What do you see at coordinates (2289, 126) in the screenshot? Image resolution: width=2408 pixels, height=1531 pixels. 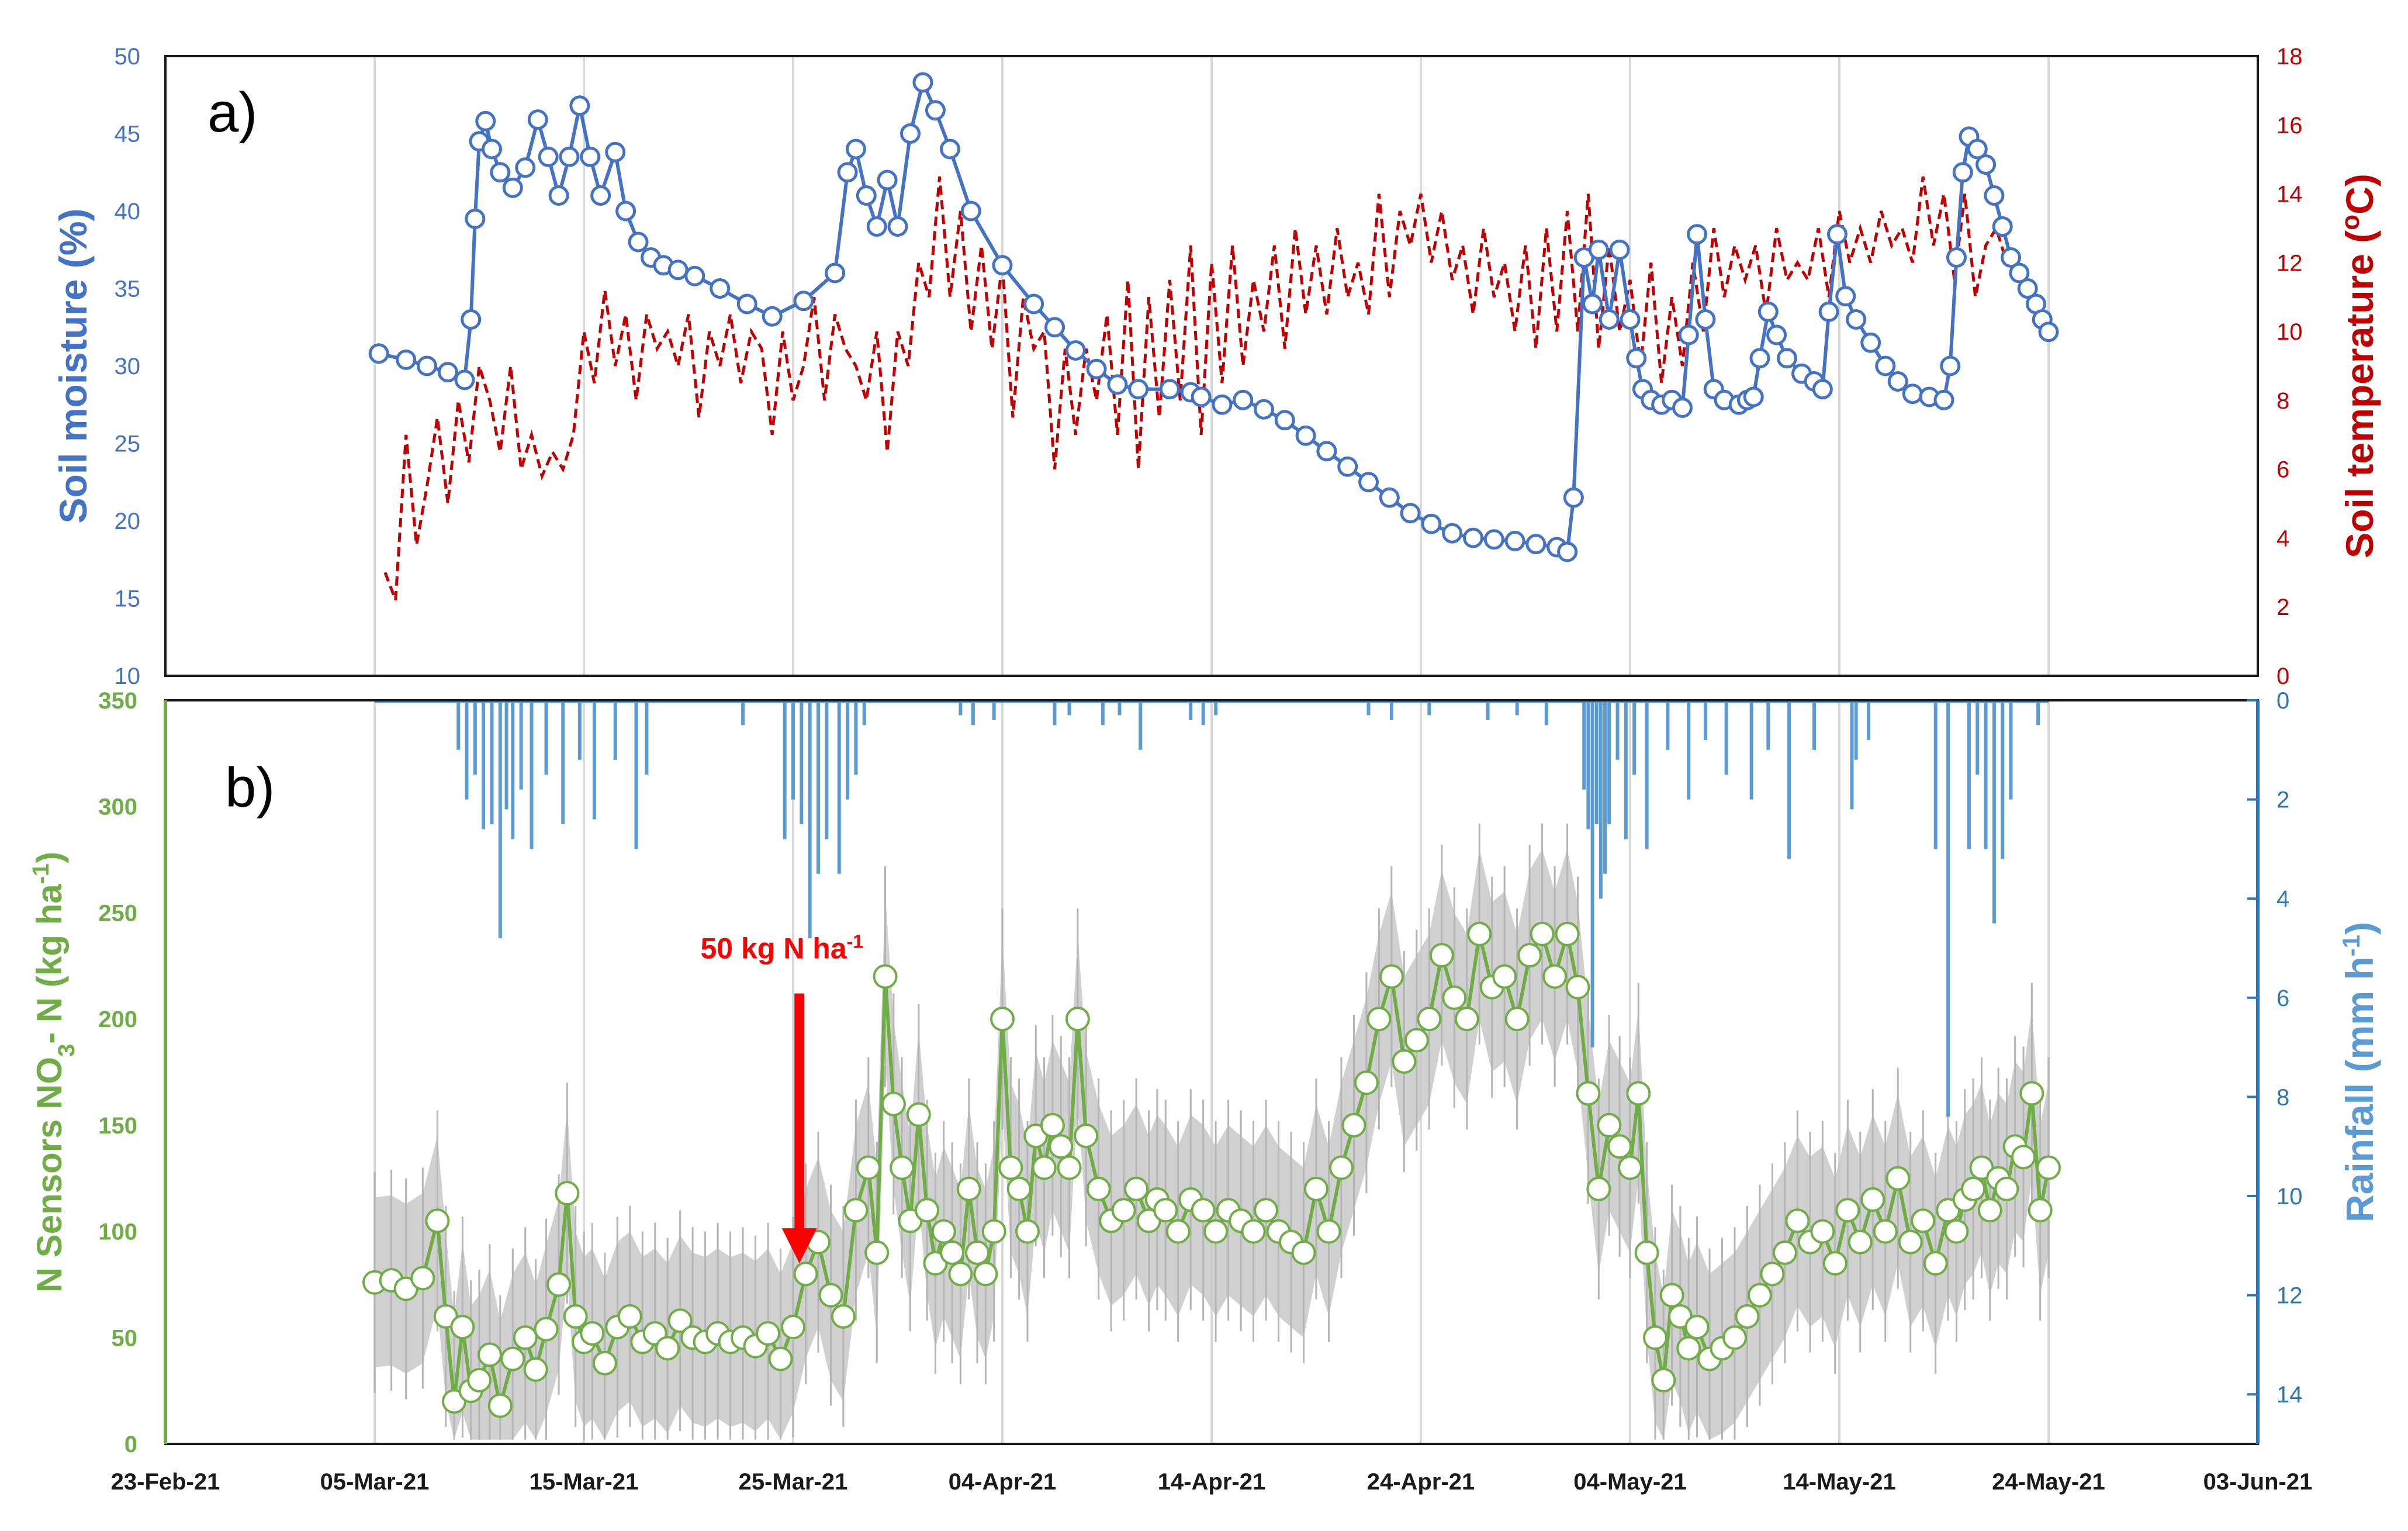 I see `soil-temperature-tick-label: 16` at bounding box center [2289, 126].